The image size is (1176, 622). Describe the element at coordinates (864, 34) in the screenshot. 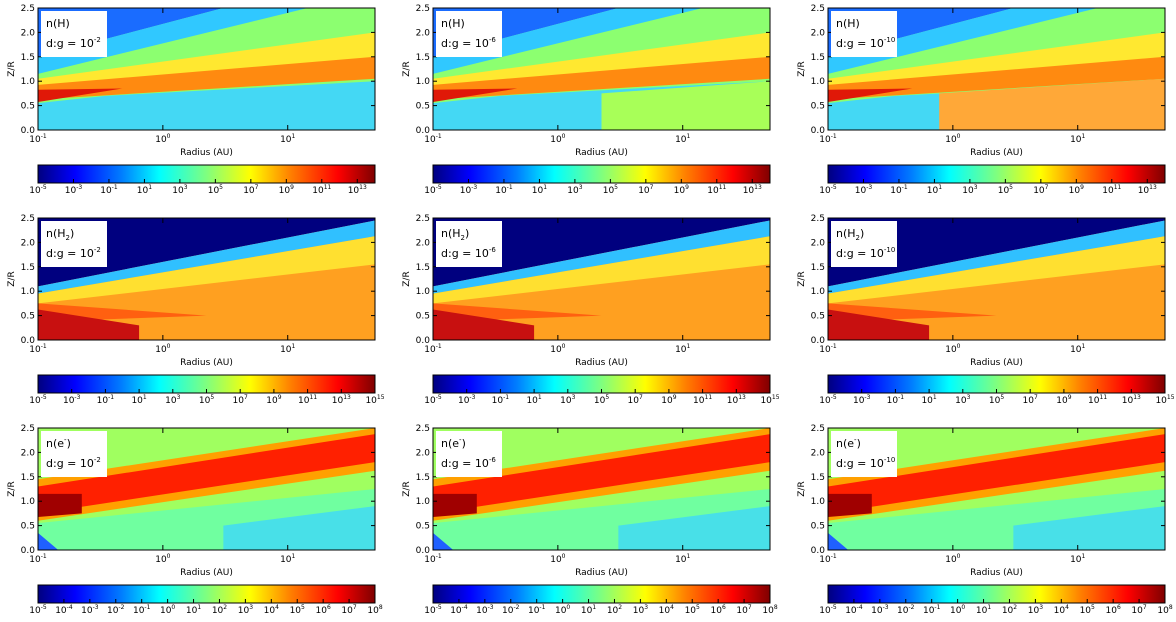

I see `annotation-box` at that location.